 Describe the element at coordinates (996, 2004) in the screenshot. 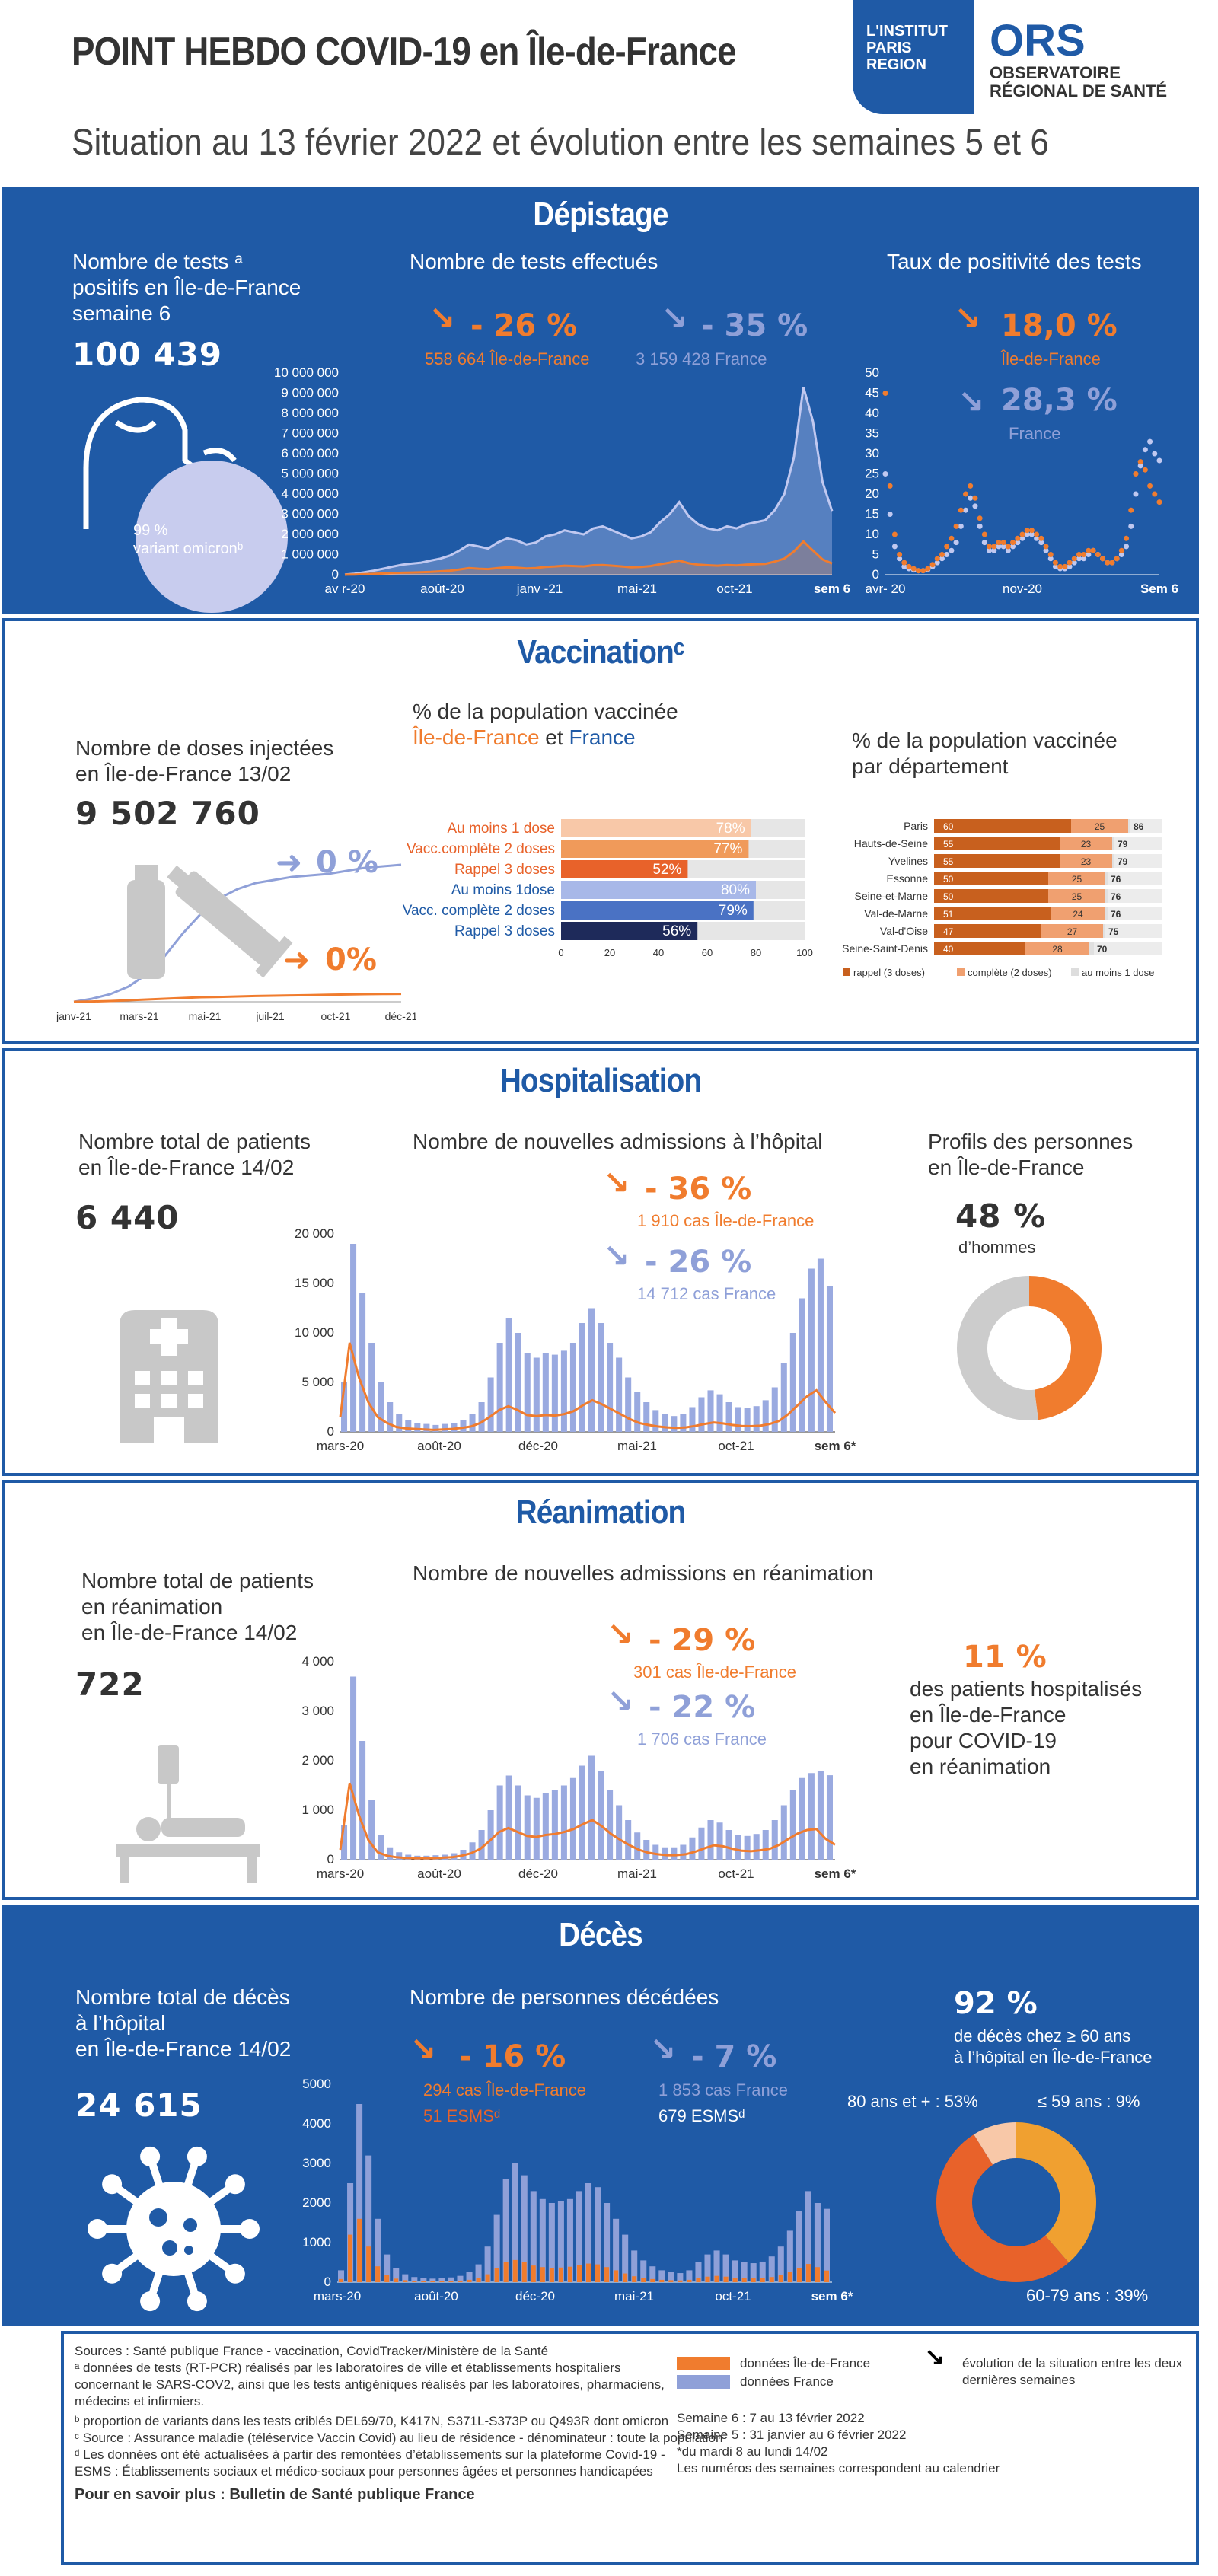

I see `deces-share-value: 92 %` at that location.